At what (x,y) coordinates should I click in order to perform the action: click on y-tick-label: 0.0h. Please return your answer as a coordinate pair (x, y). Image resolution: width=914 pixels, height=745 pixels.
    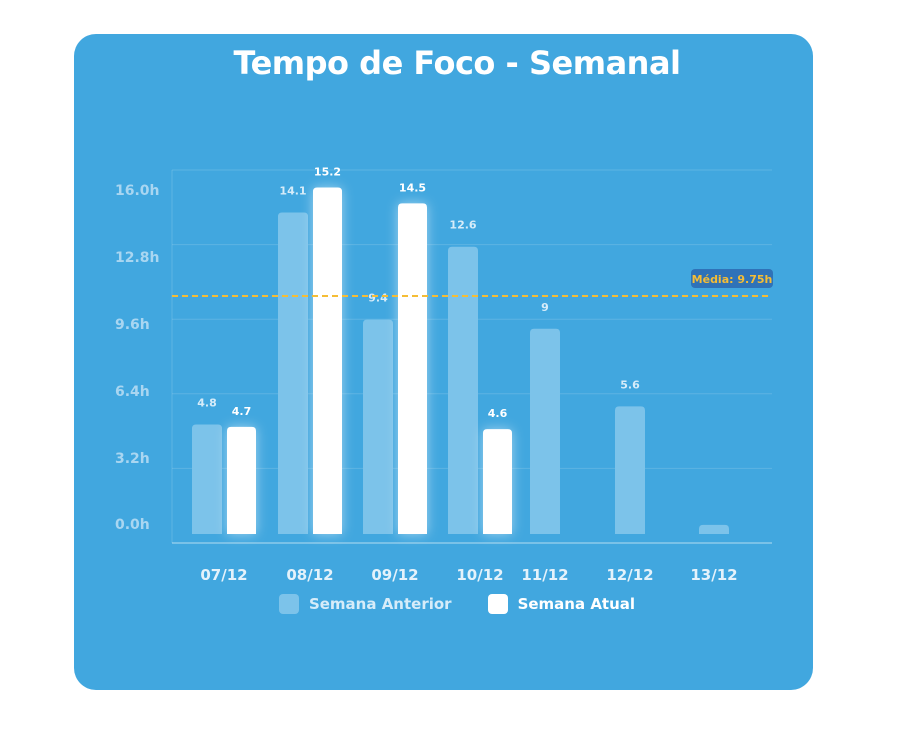
    Looking at the image, I should click on (132, 525).